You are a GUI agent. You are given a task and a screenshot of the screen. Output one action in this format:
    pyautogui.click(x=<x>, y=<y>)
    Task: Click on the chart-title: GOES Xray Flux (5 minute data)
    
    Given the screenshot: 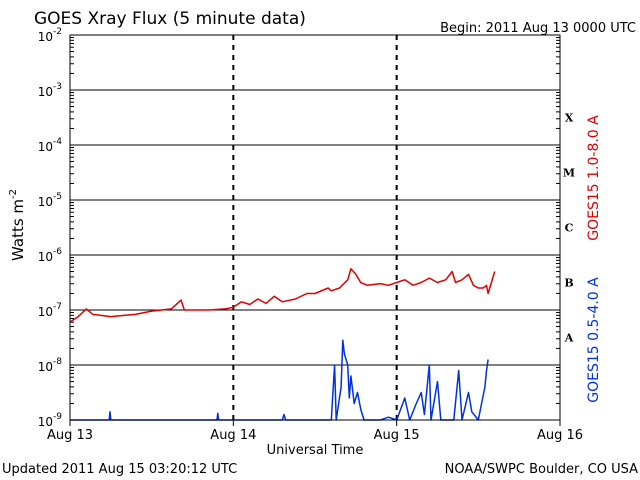 What is the action you would take?
    pyautogui.click(x=170, y=19)
    